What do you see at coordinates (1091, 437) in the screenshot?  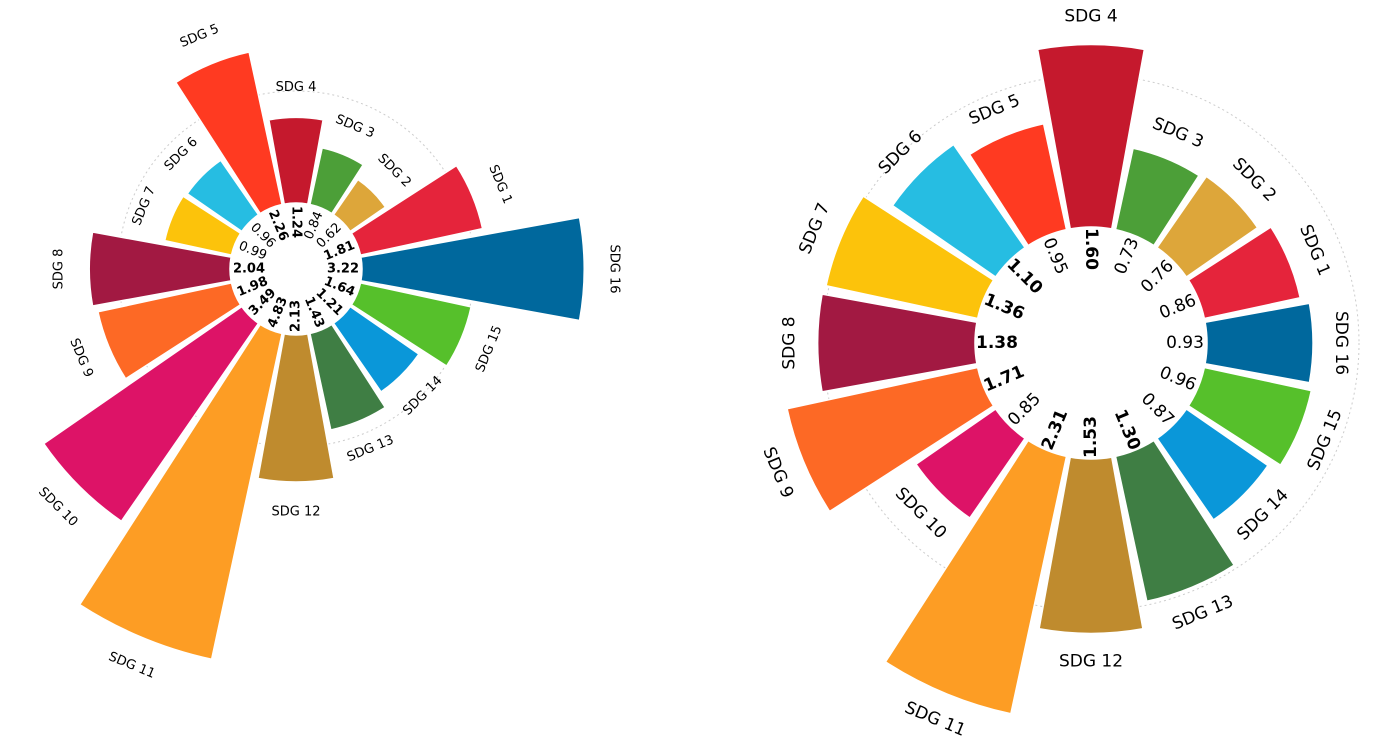 I see `value-label-sdg-12: 1.53` at bounding box center [1091, 437].